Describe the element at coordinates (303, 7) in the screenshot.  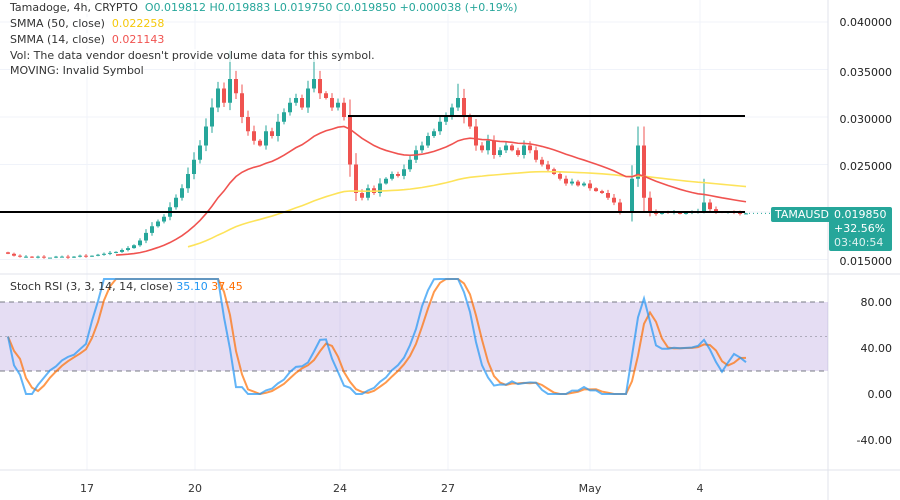
I see `low-value: L0.019750` at that location.